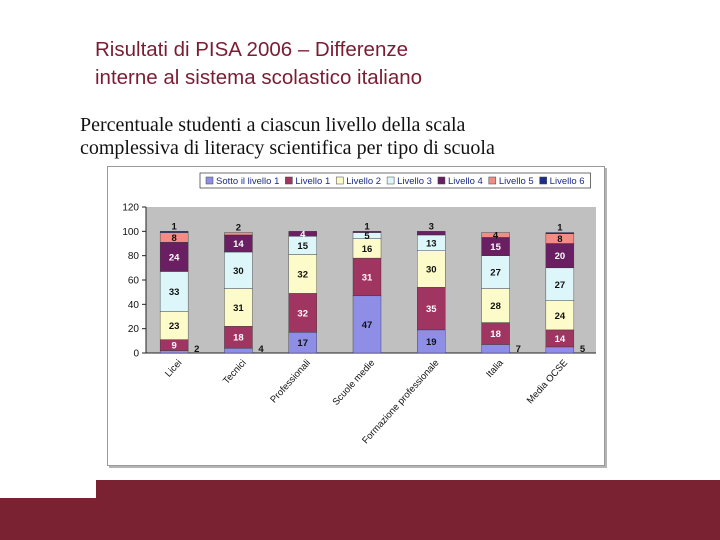  I want to click on legend-entry: Livello 5, so click(511, 181).